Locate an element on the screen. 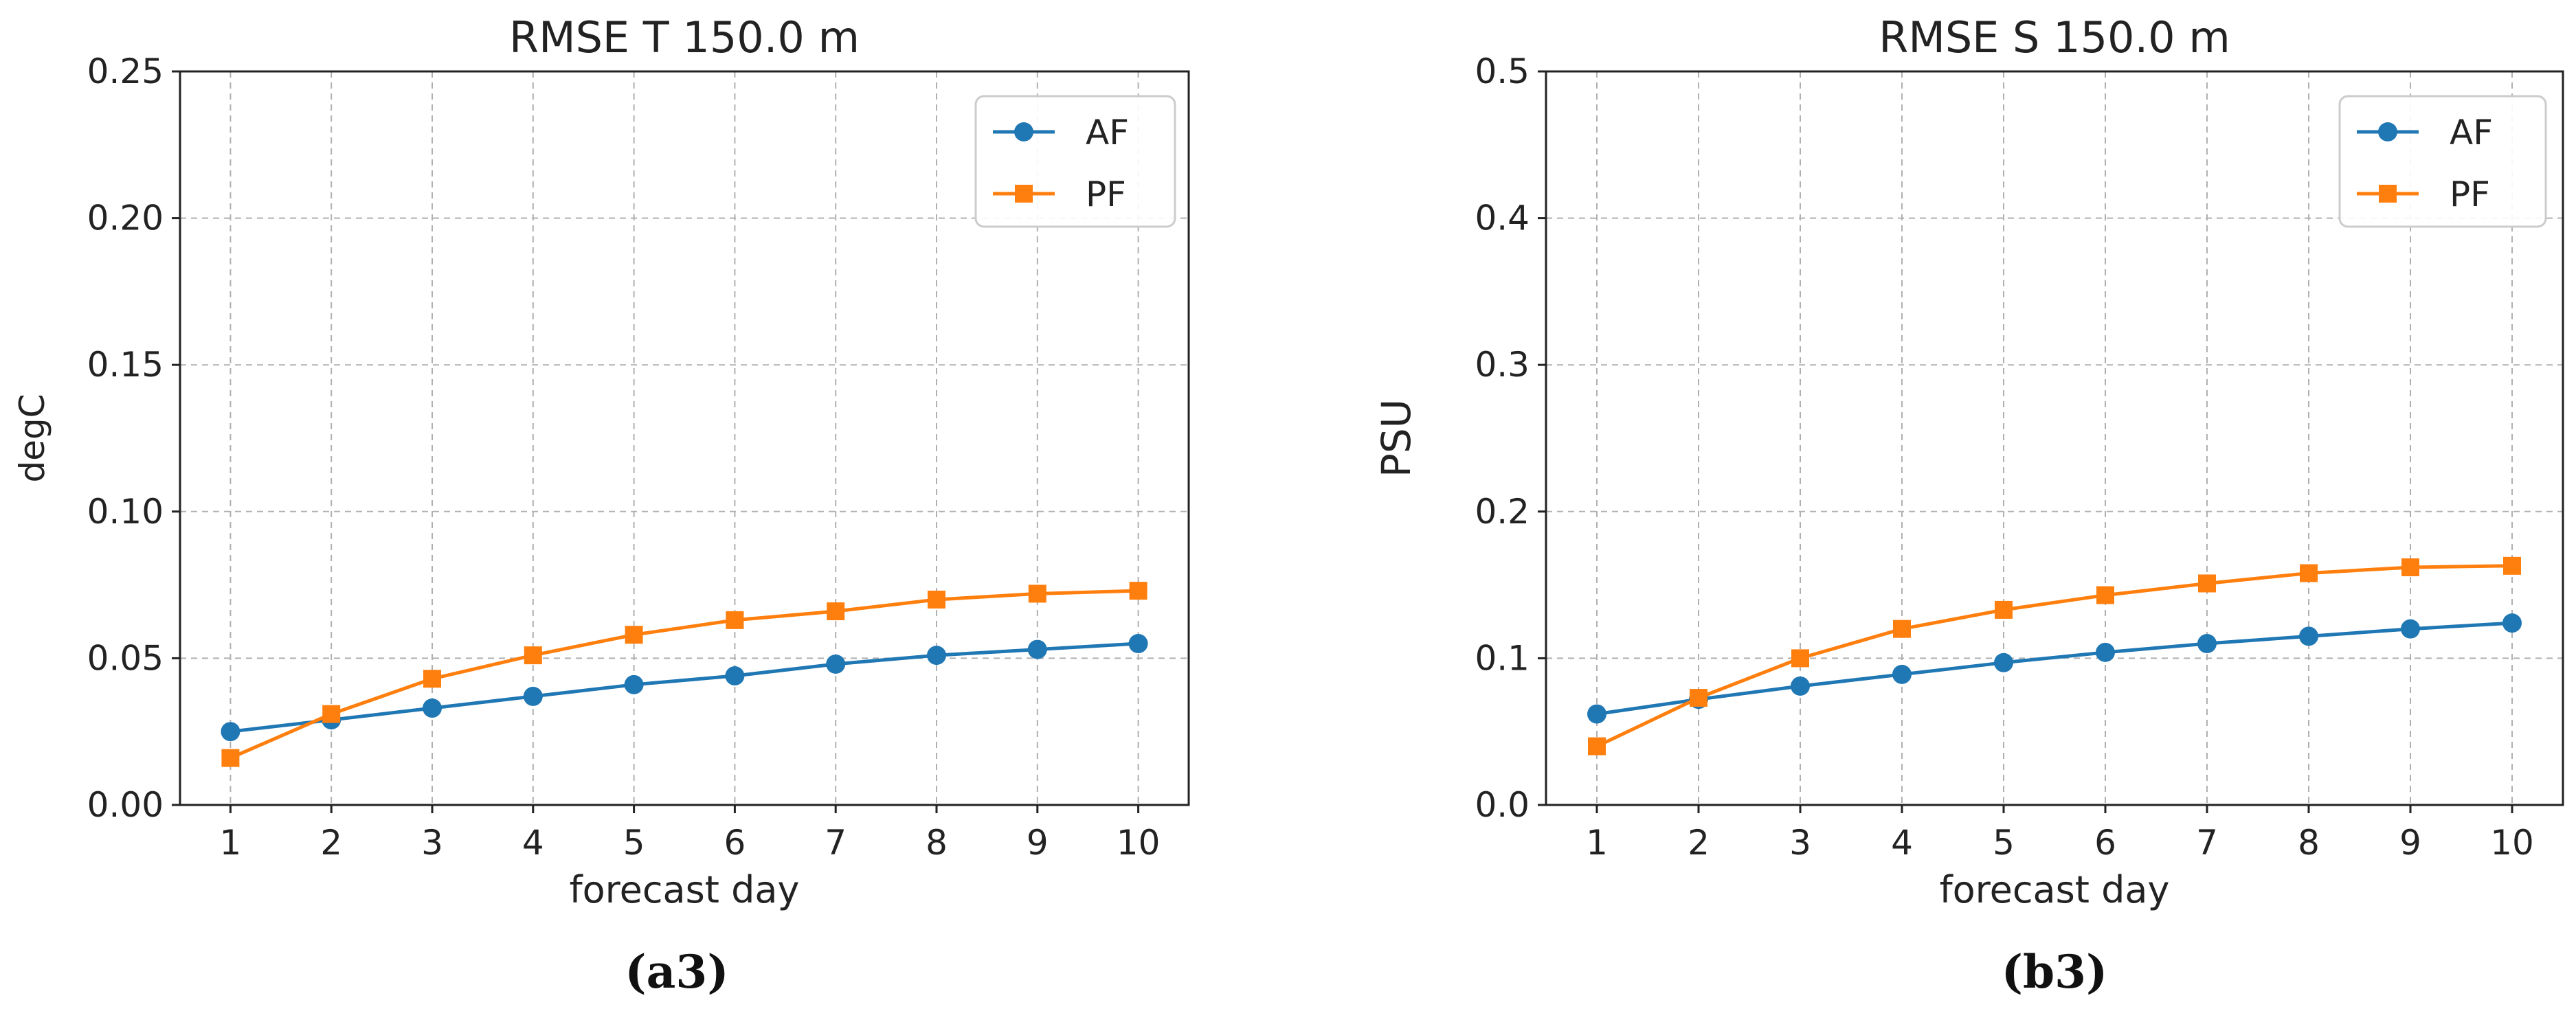 Image resolution: width=2576 pixels, height=1011 pixels. panel-caption: (a3) is located at coordinates (676, 972).